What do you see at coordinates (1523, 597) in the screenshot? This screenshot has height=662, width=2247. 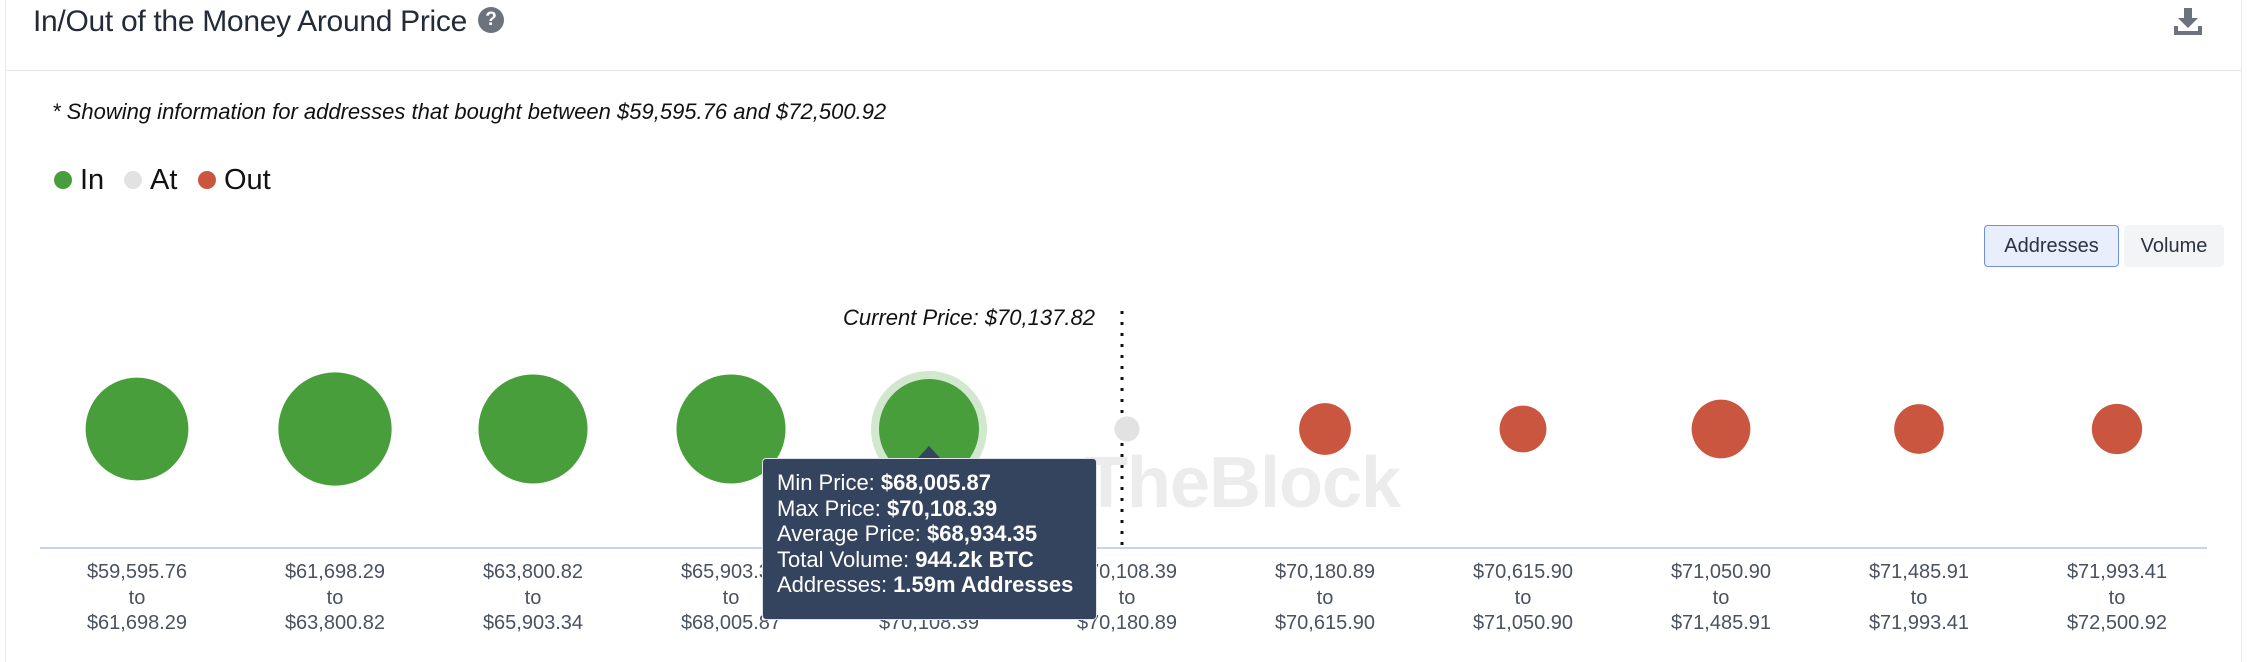 I see `x-tick-label: $70,615.90 to $71,050.90` at bounding box center [1523, 597].